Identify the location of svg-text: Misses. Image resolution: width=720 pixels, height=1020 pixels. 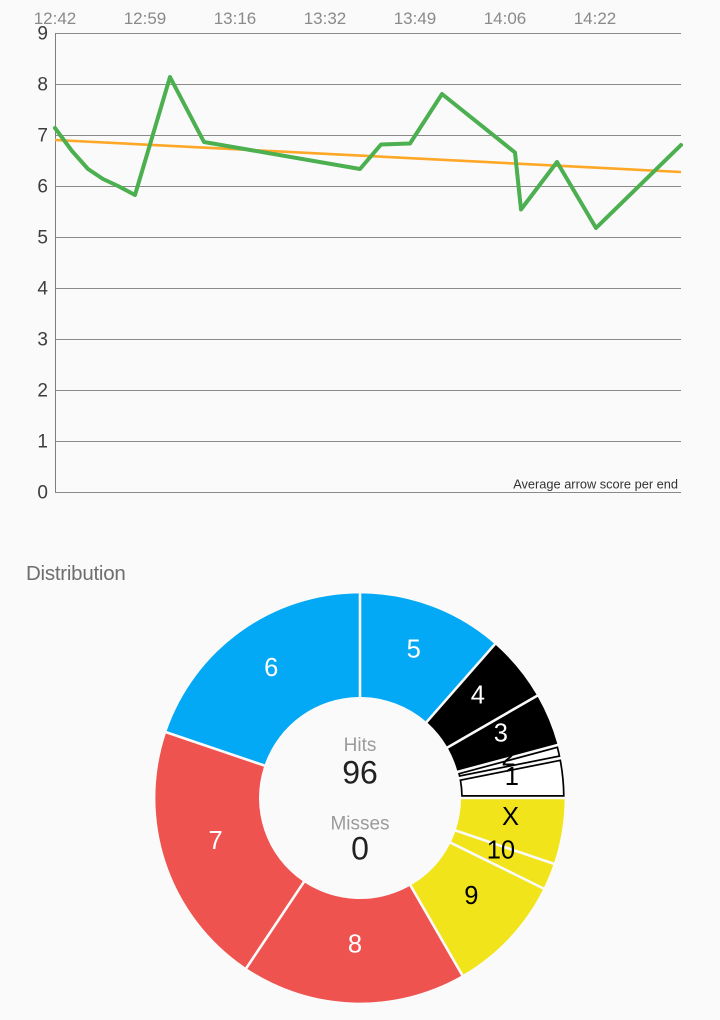
(359, 824).